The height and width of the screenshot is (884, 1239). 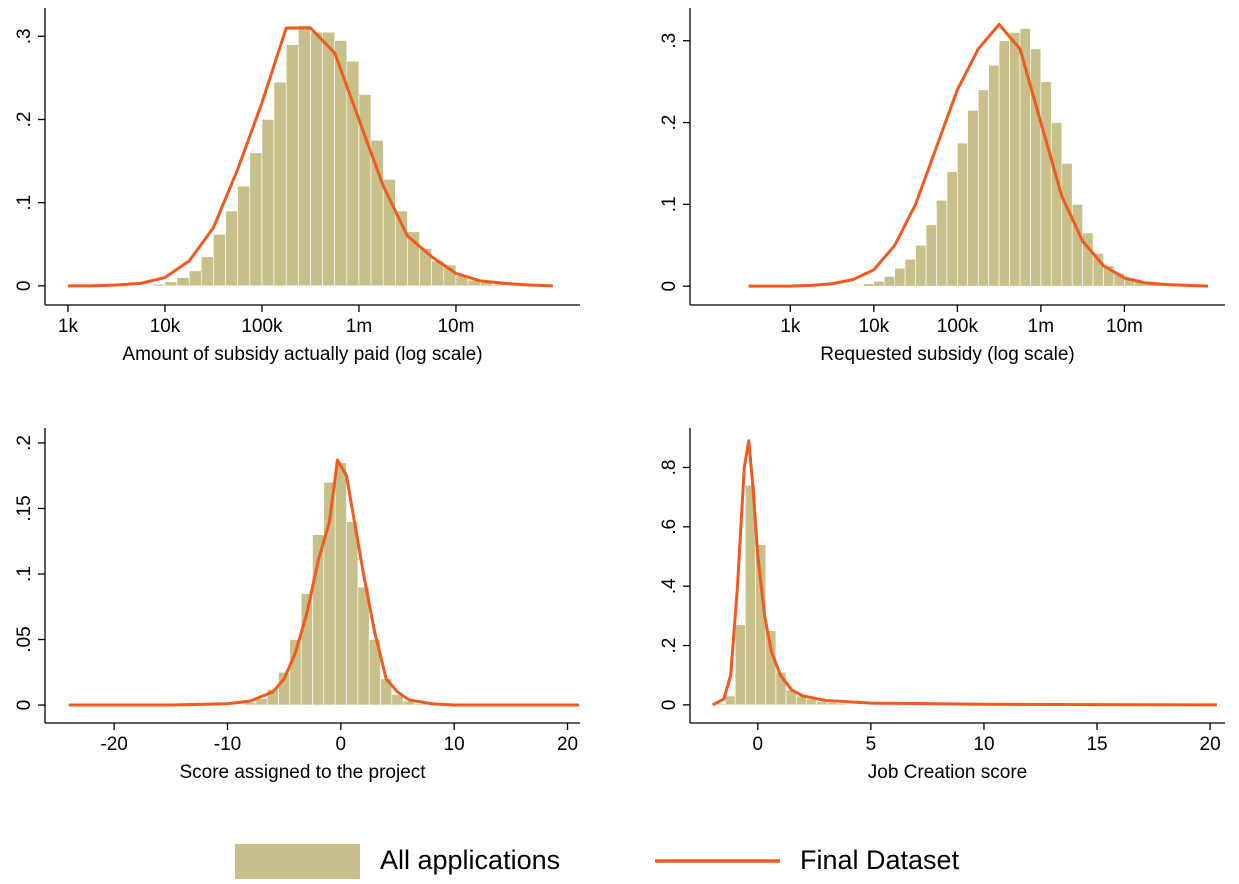 I want to click on x-tick-label: -10, so click(x=227, y=744).